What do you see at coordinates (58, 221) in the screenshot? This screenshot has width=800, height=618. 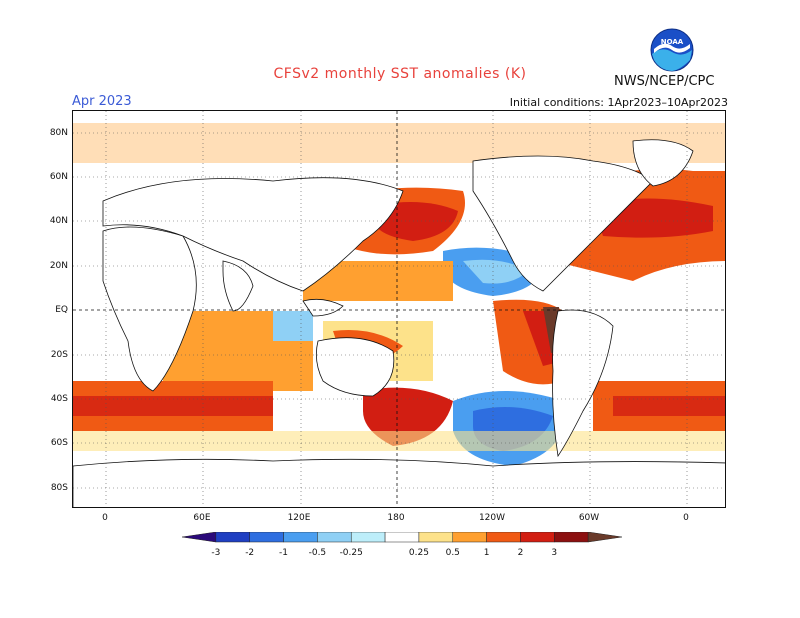 I see `lat-label: 40N` at bounding box center [58, 221].